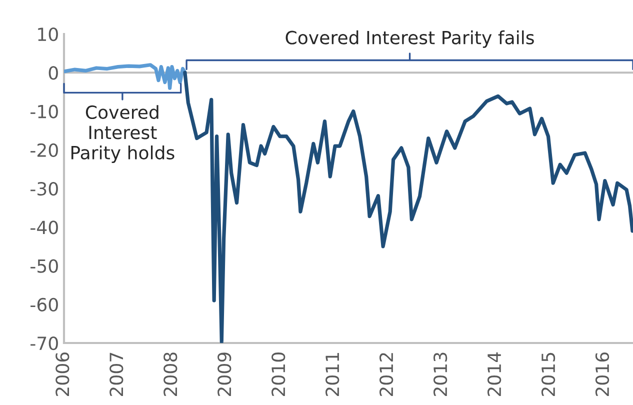 The width and height of the screenshot is (633, 405). What do you see at coordinates (53, 73) in the screenshot?
I see `y-tick-label: 0` at bounding box center [53, 73].